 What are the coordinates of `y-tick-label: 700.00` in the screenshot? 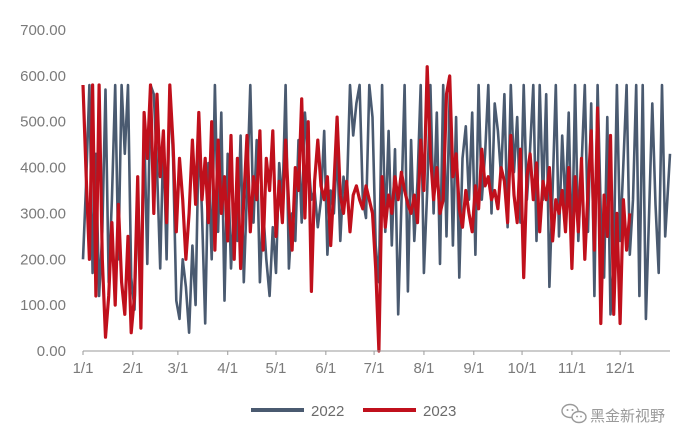 It's located at (43, 30).